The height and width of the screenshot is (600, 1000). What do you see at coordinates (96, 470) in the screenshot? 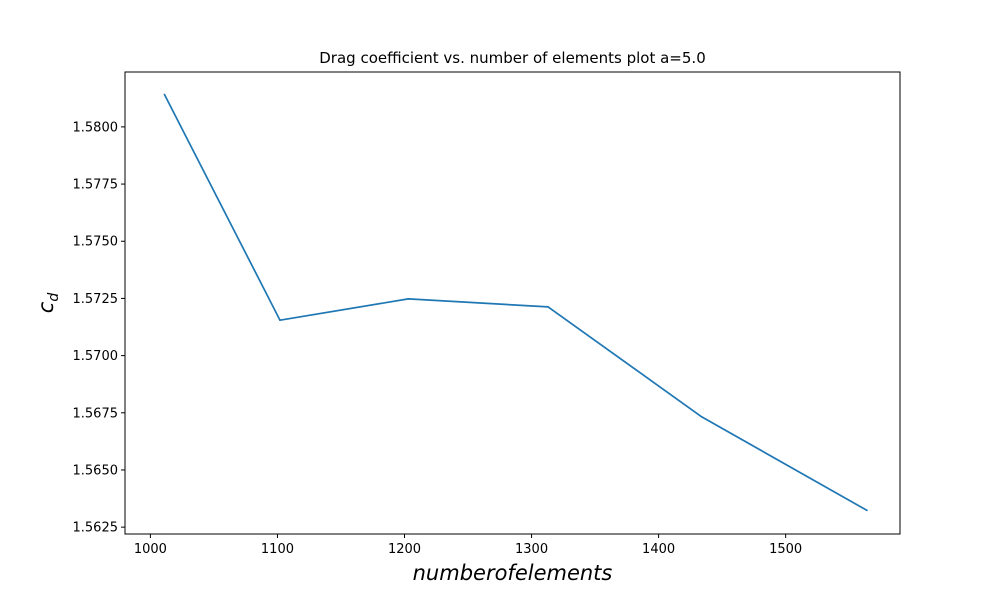
I see `y-tick-label: 1.5650` at bounding box center [96, 470].